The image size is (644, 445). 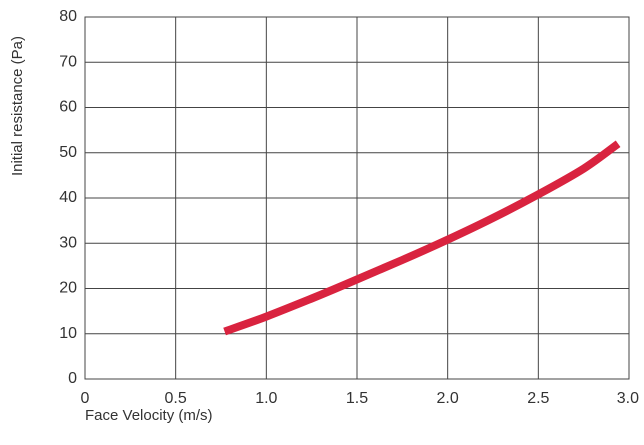 I want to click on y-tick-label: 50, so click(x=68, y=152).